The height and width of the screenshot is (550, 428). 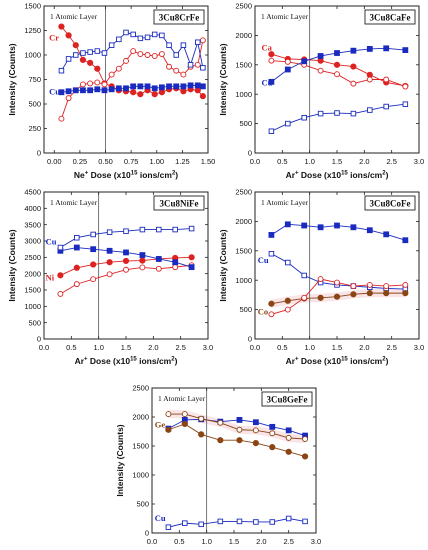 I want to click on y-tick-label: 0, so click(x=250, y=153).